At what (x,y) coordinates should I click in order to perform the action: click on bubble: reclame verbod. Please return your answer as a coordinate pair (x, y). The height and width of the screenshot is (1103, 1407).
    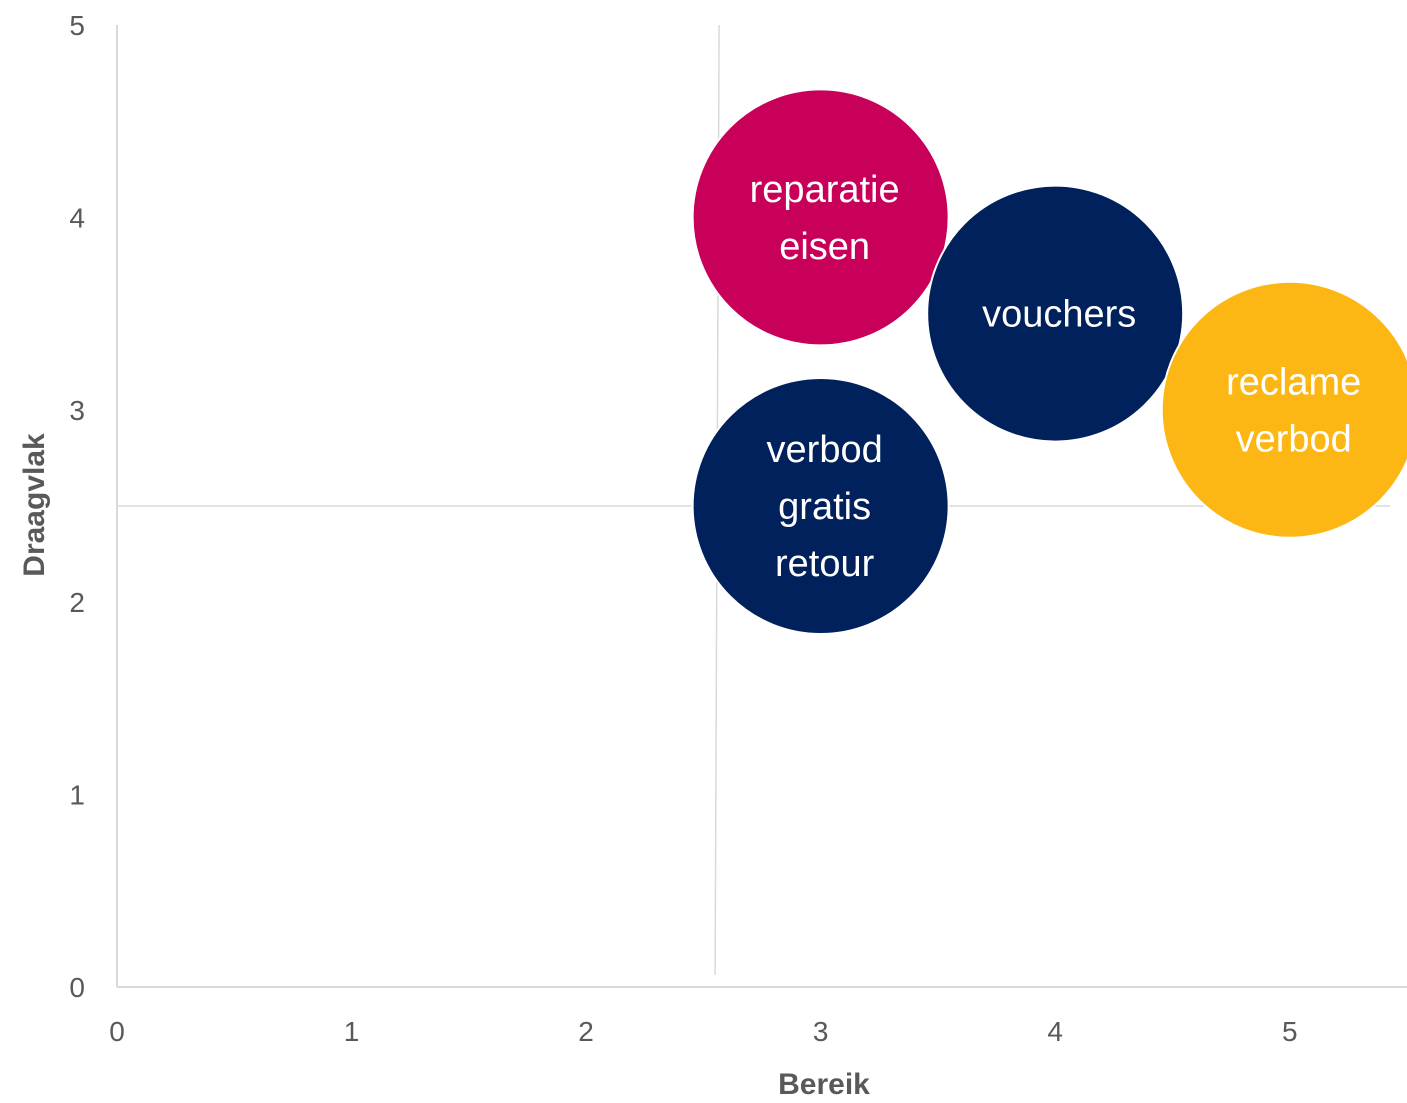
    Looking at the image, I should click on (1283, 409).